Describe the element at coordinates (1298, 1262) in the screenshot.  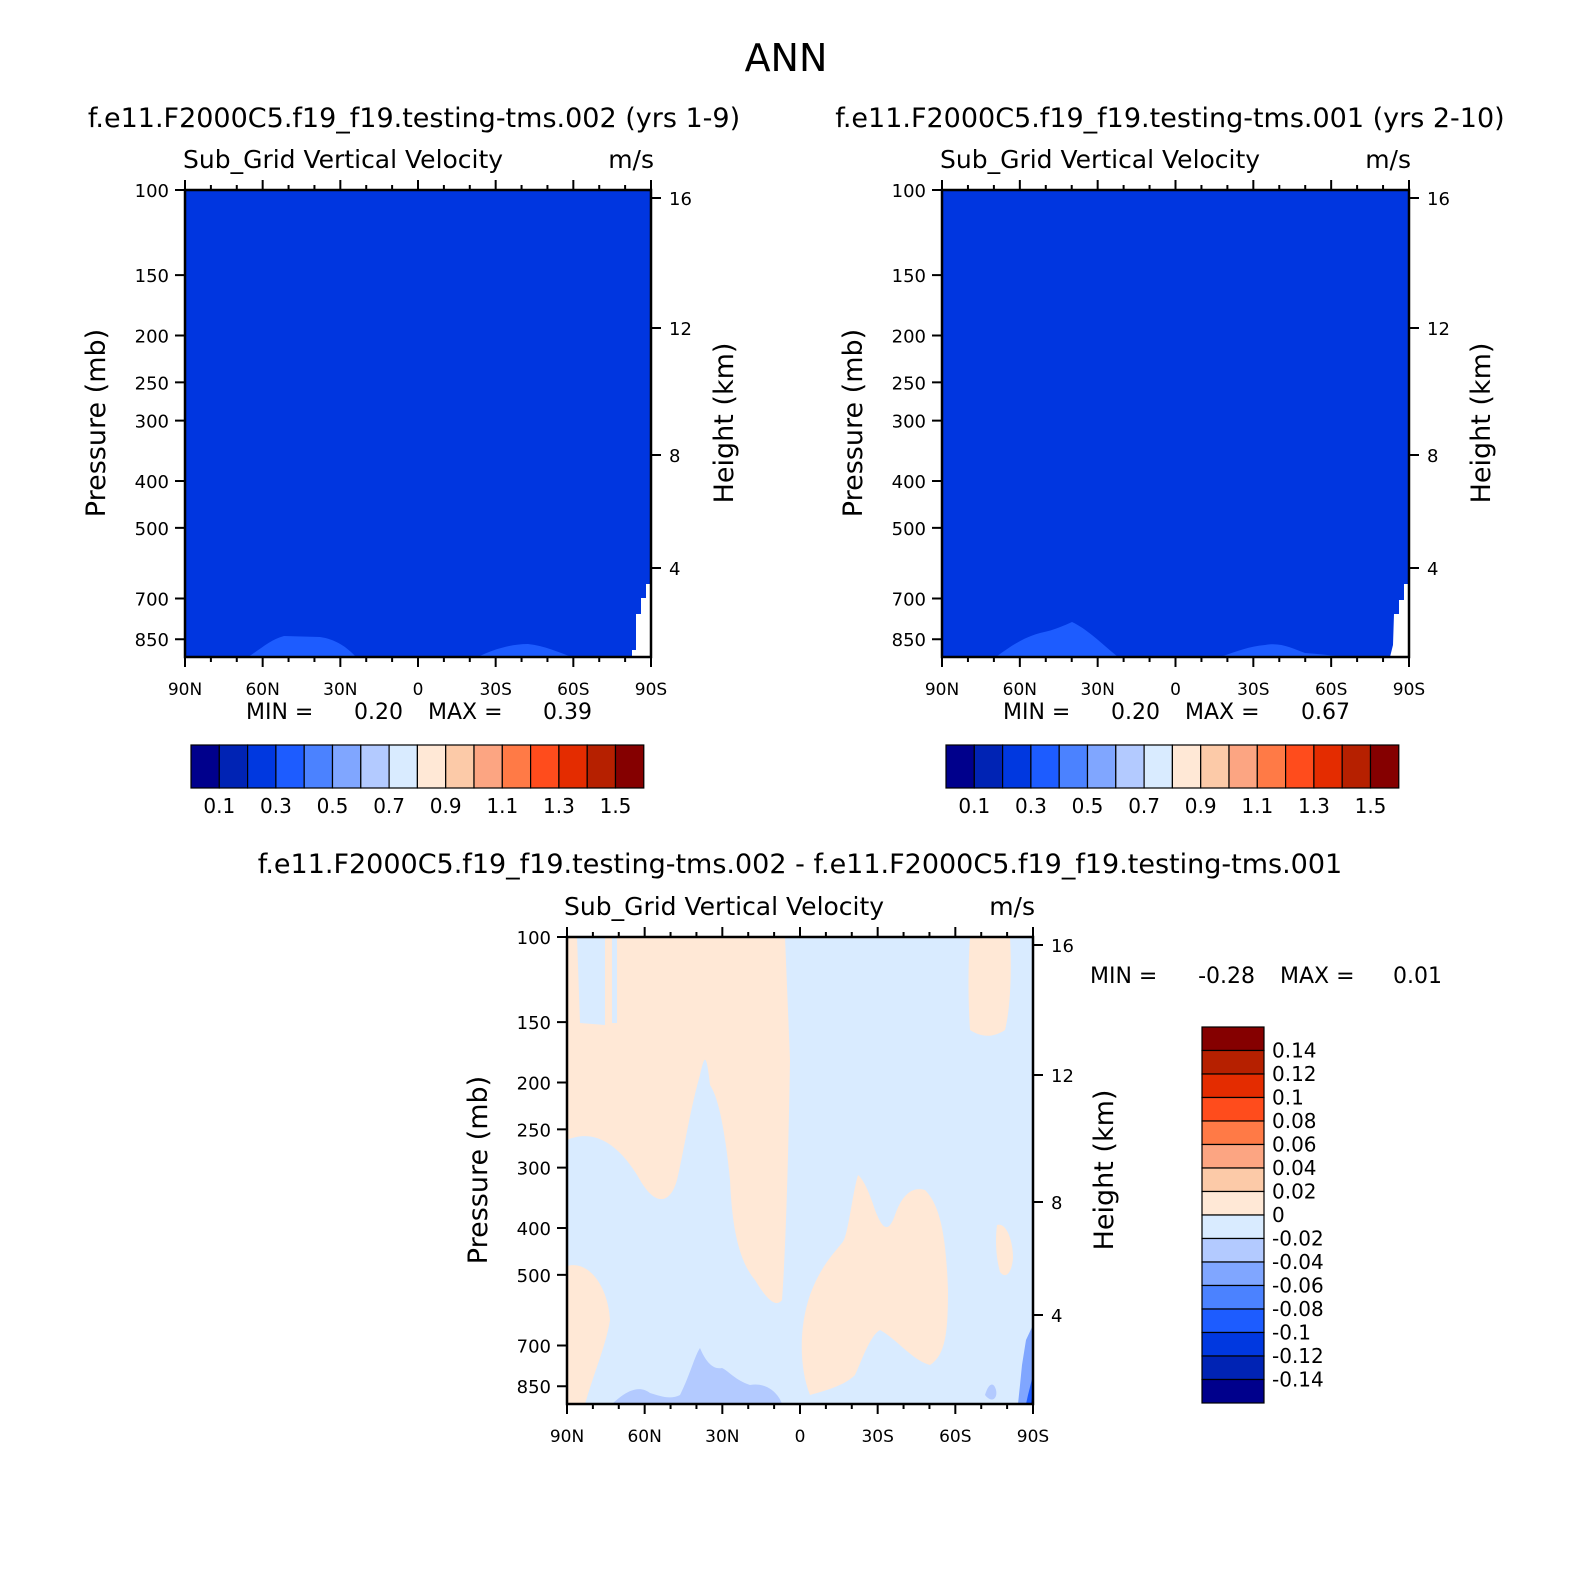
I see `colorbar-label: -0.04` at that location.